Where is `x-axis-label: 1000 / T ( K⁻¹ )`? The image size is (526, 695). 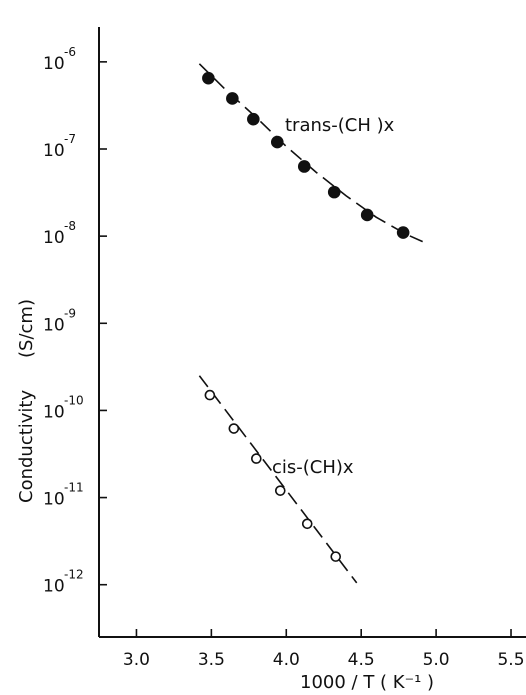
x-axis-label: 1000 / T ( K⁻¹ ) is located at coordinates (367, 682).